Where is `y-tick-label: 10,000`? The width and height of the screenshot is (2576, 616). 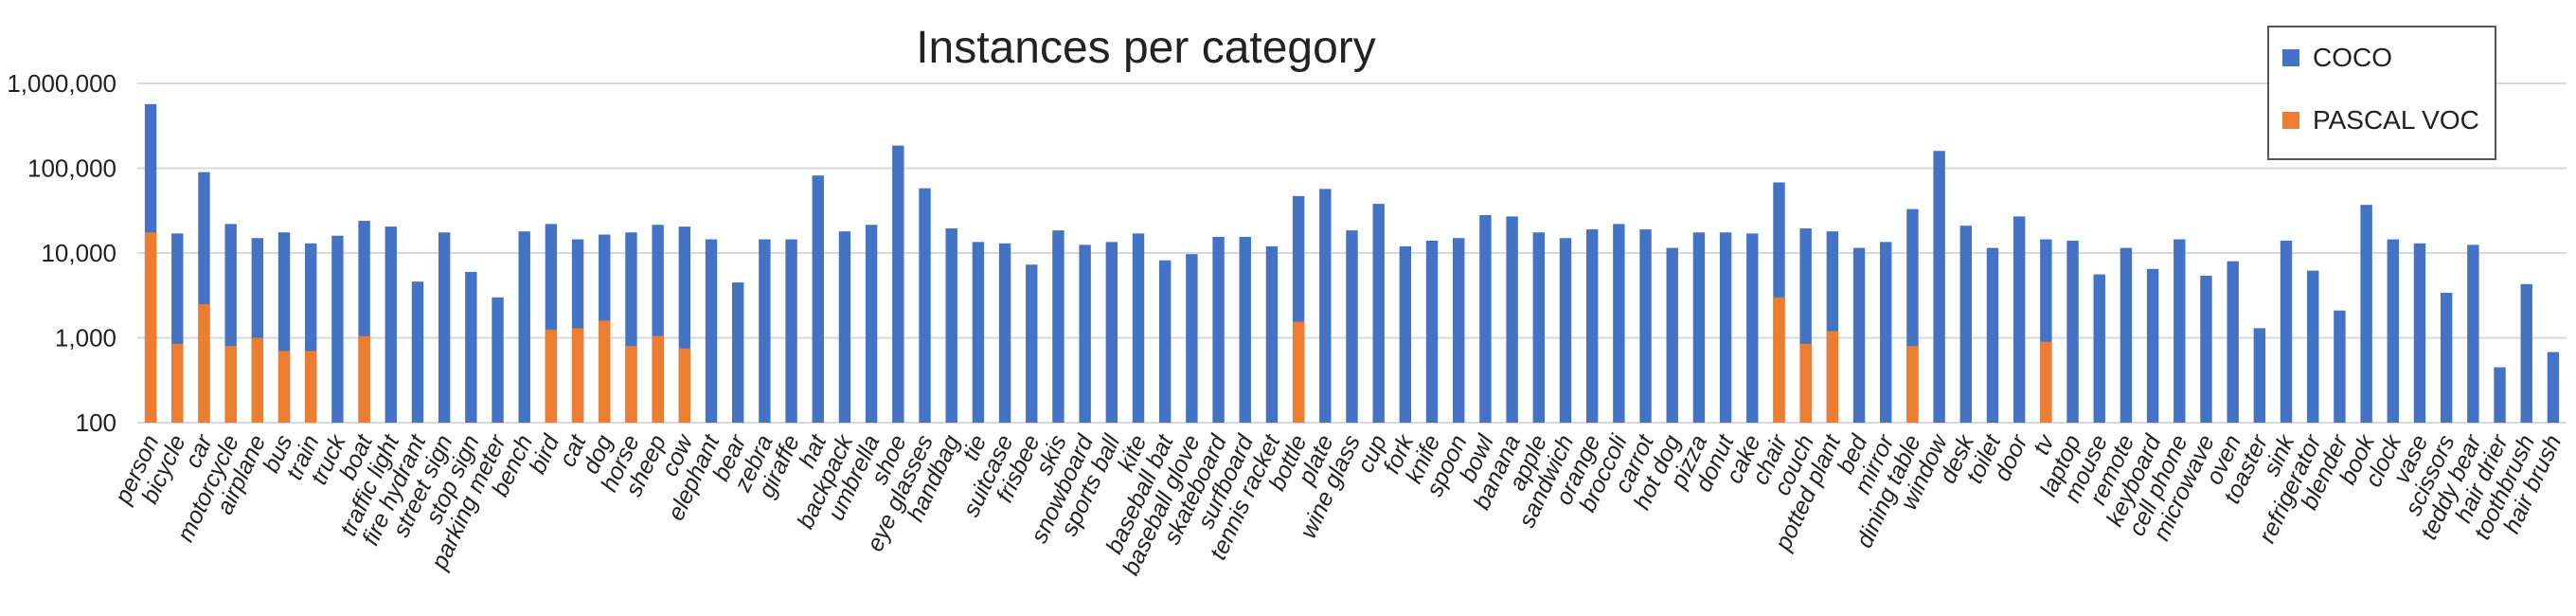
y-tick-label: 10,000 is located at coordinates (78, 253).